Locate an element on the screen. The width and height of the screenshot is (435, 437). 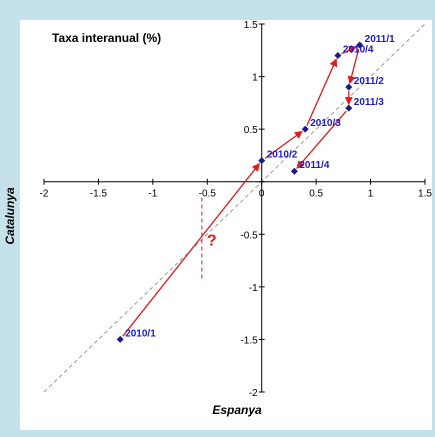
data-point-label: 2011/1 is located at coordinates (380, 39).